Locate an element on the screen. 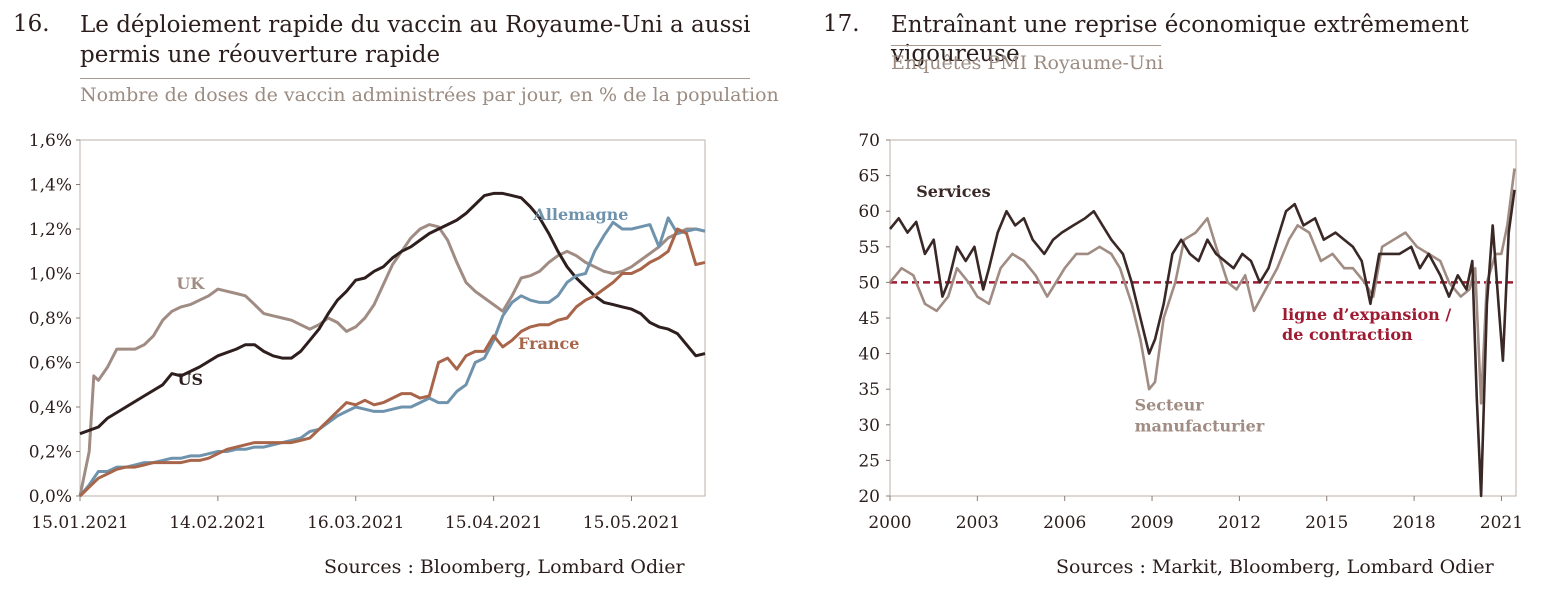 The width and height of the screenshot is (1567, 596). chart16-source: Sources : Bloomberg, Lombard Odier is located at coordinates (504, 567).